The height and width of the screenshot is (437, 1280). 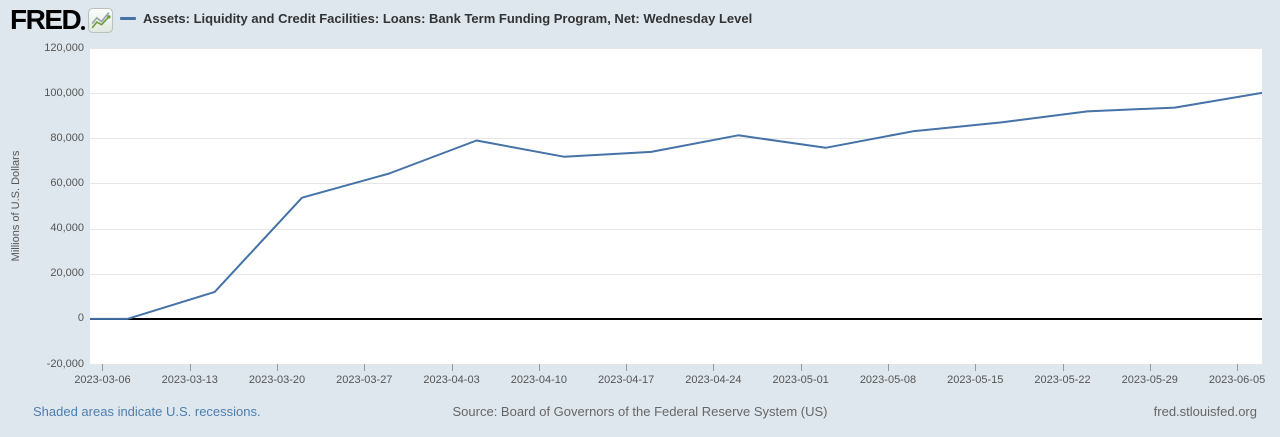 I want to click on recessions-link: Shaded areas indicate U.S. recessions., so click(x=147, y=411).